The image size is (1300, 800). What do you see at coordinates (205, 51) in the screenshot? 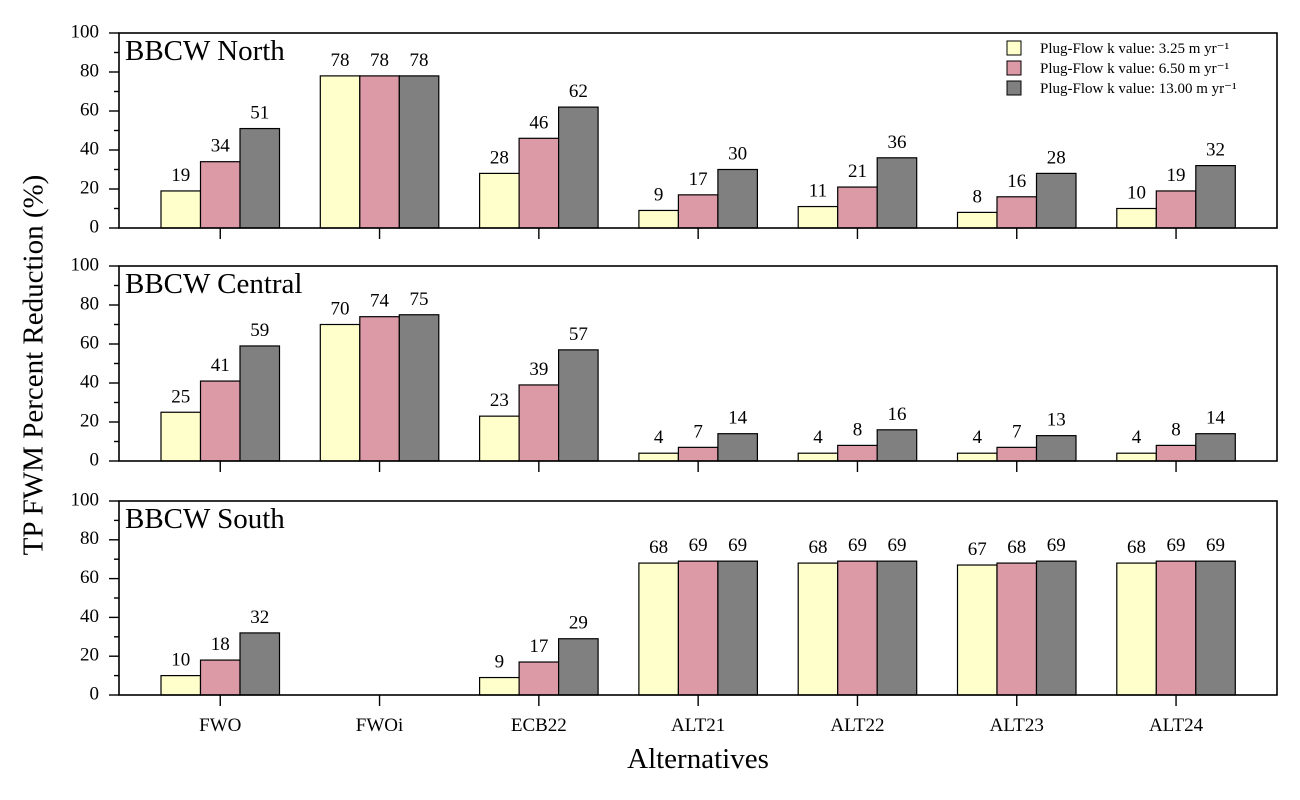
I see `panel-title: BBCW North` at bounding box center [205, 51].